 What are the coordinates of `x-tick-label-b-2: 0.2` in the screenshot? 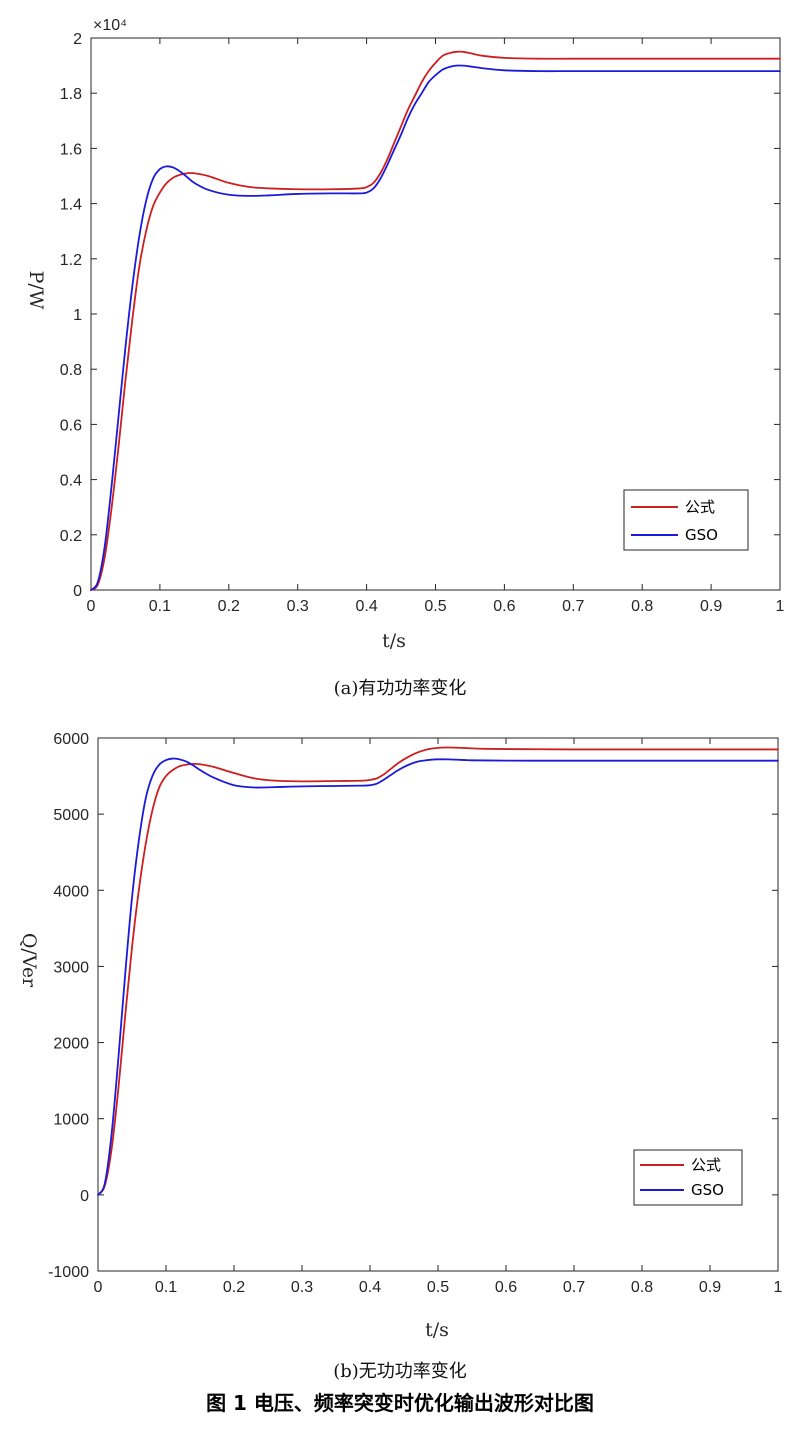 It's located at (234, 1287).